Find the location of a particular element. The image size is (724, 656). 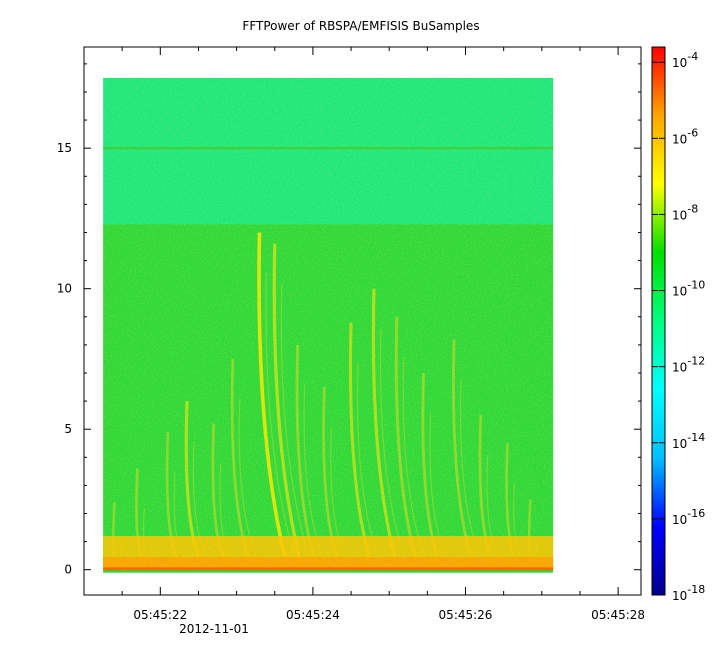

x-tick-label: 05:45:22 is located at coordinates (160, 615).